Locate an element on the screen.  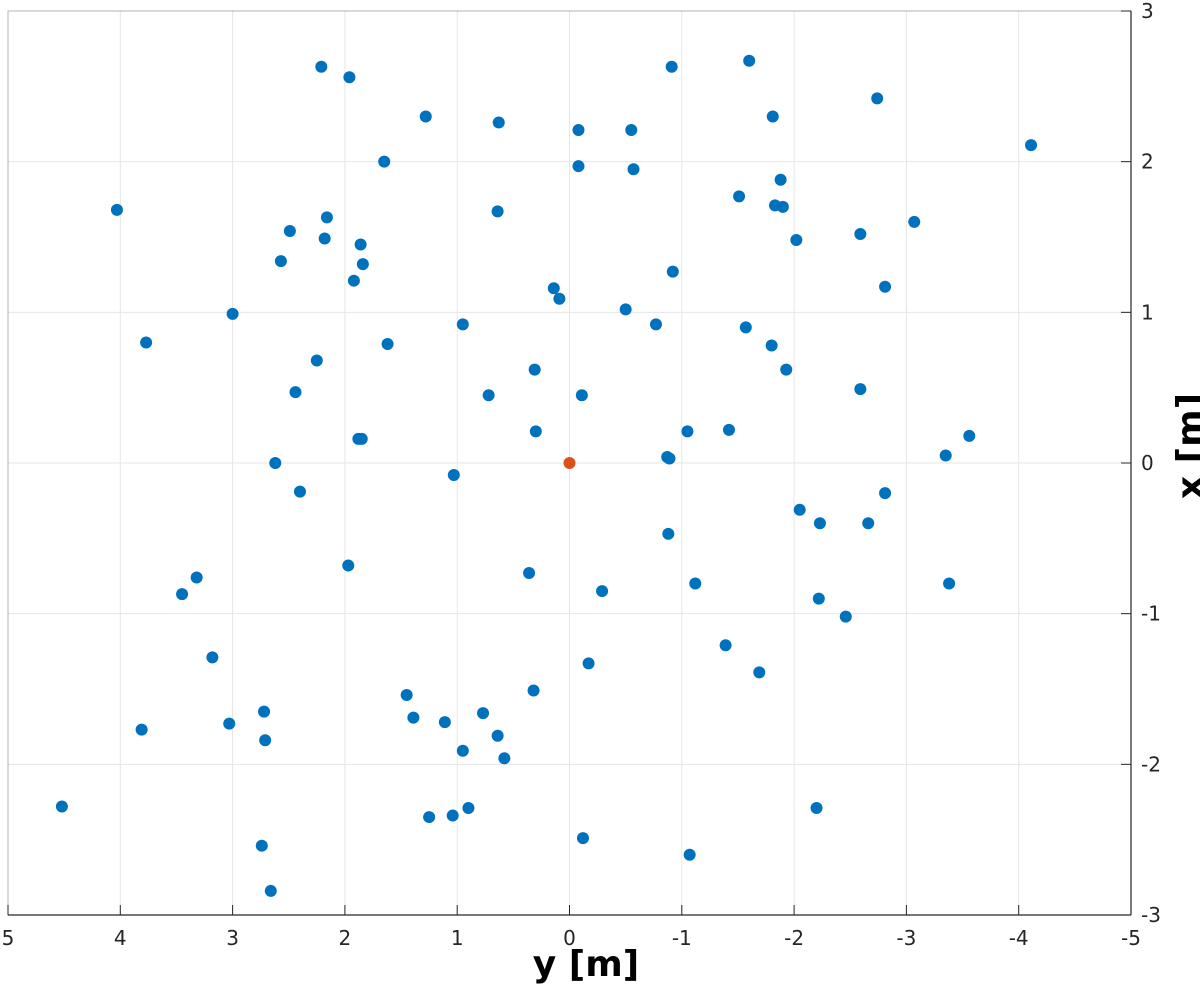
x-tick-label: -1 is located at coordinates (682, 938).